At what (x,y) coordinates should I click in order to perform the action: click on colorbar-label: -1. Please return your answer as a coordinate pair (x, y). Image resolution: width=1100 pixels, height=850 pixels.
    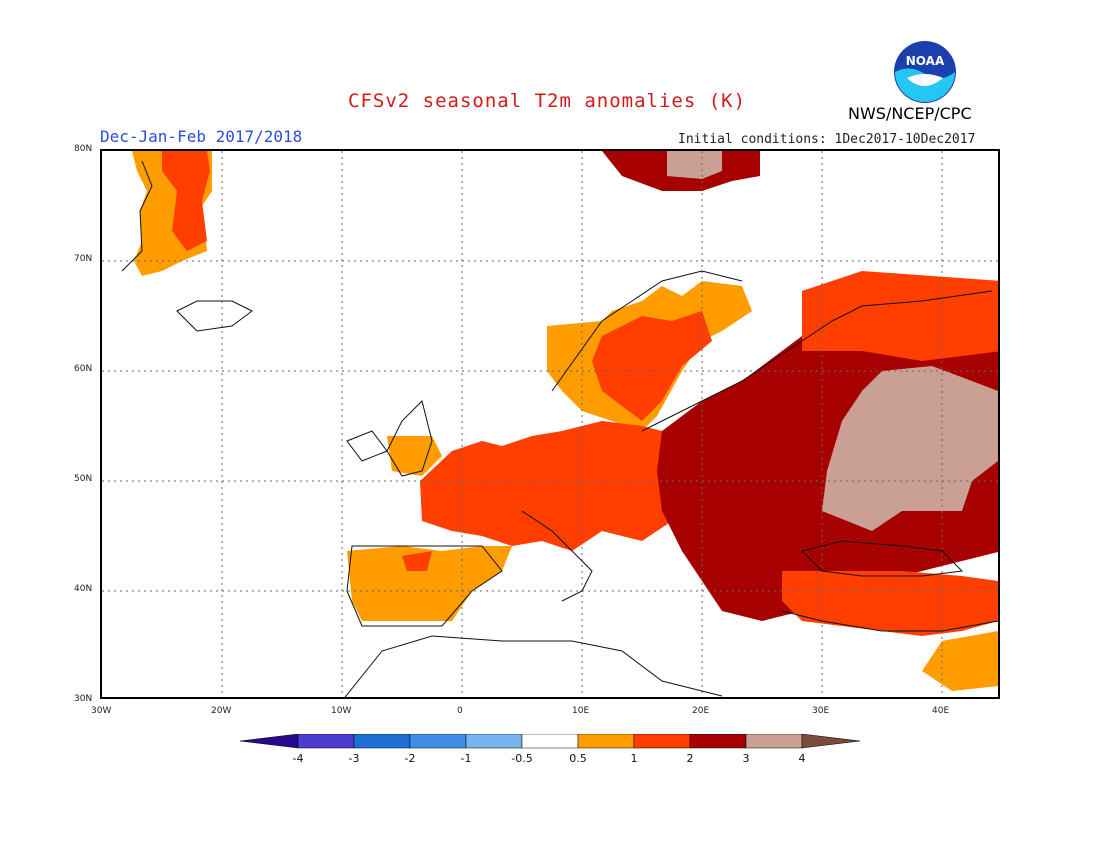
    Looking at the image, I should click on (466, 758).